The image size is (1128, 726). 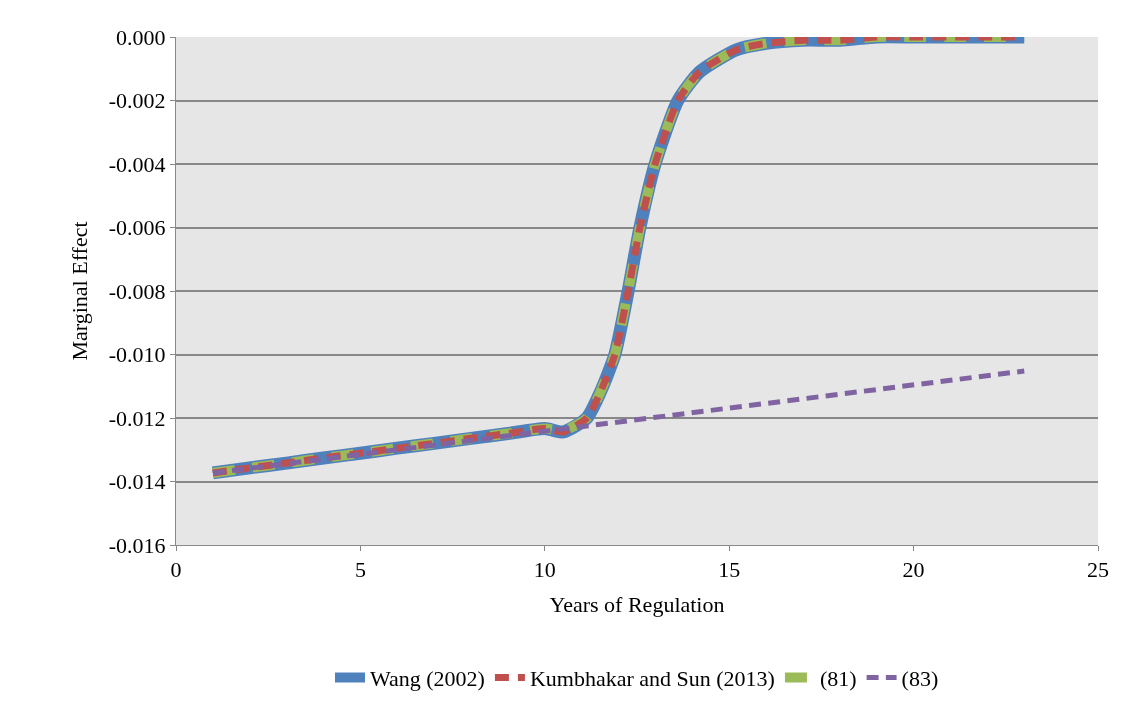 I want to click on y-tick-label: -0.012, so click(x=137, y=418).